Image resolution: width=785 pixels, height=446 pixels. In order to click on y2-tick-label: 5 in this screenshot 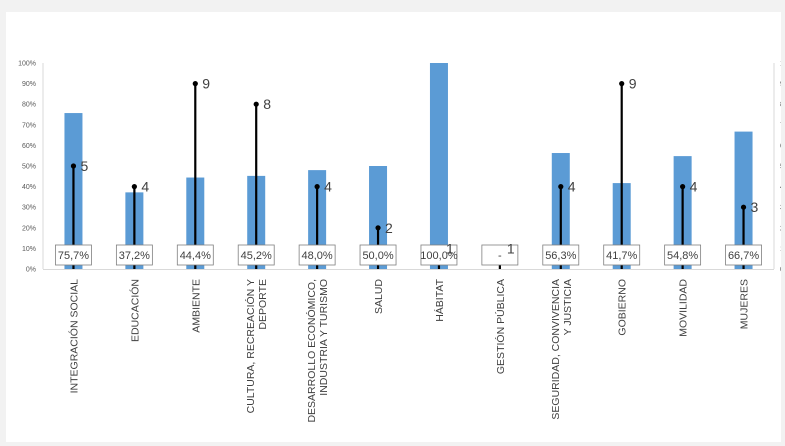, I will do `click(780, 167)`.